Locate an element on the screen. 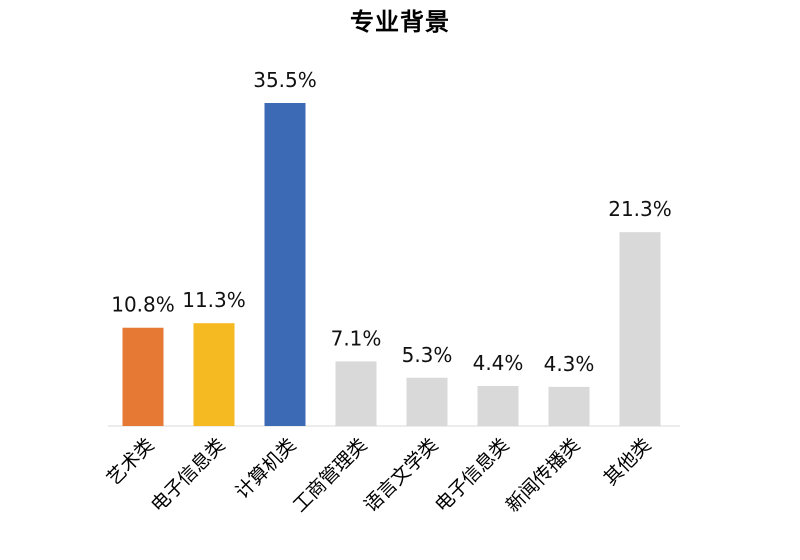 This screenshot has width=800, height=560. x-tick-label-4: 语言文学类 is located at coordinates (401, 475).